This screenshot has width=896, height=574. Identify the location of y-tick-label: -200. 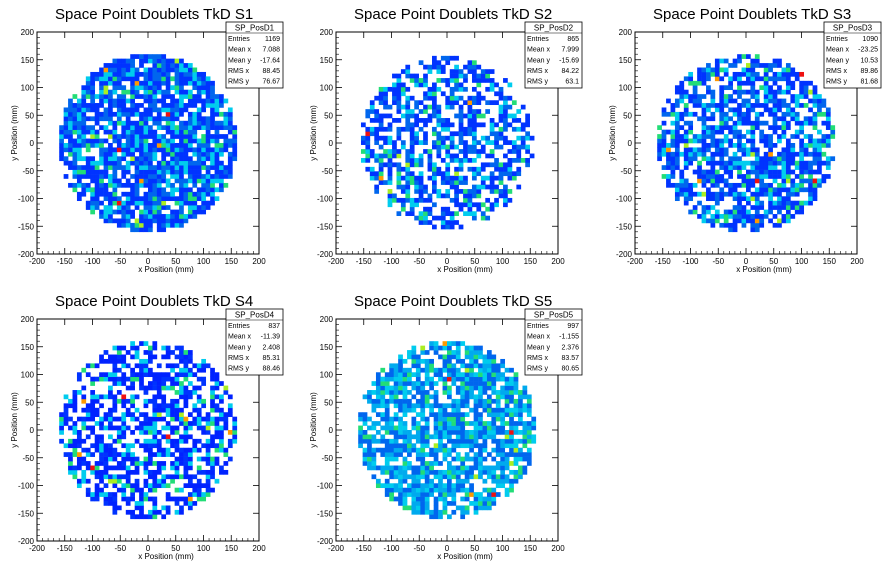
(325, 254).